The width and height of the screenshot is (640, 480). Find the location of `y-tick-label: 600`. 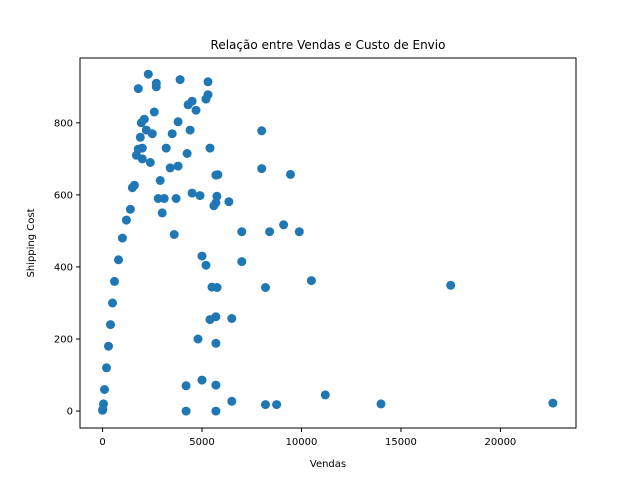

y-tick-label: 600 is located at coordinates (63, 195).